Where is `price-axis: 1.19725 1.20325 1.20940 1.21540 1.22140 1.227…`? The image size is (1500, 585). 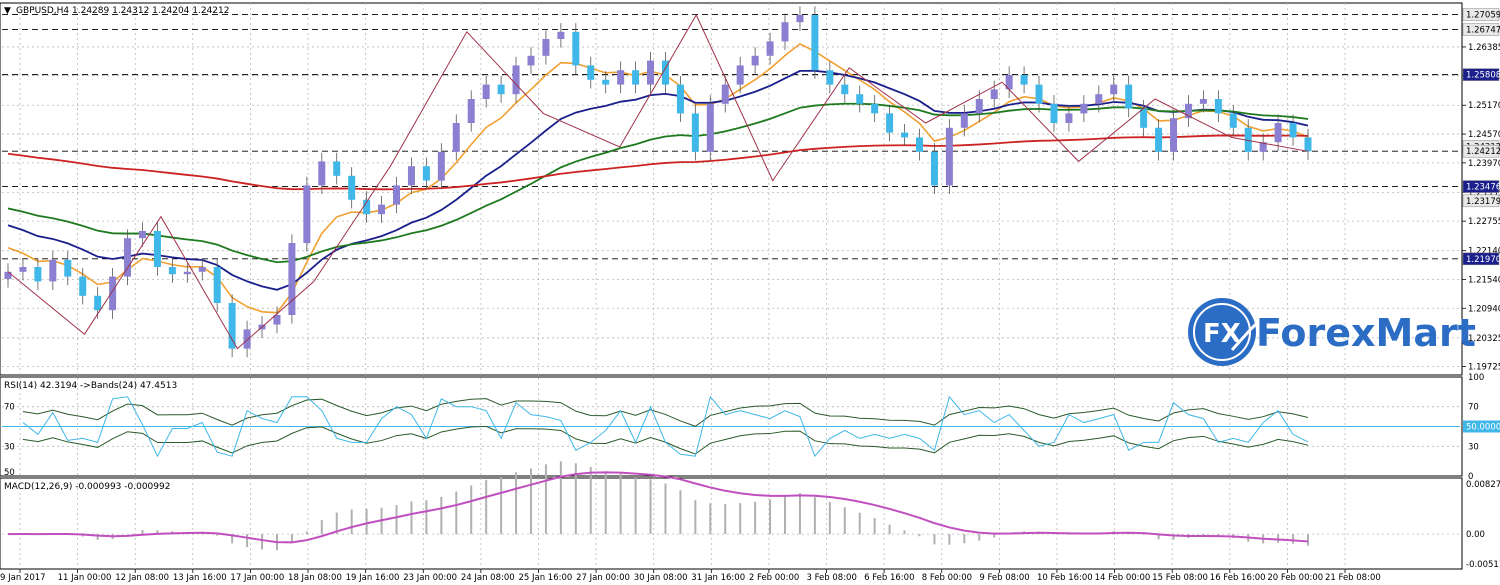 price-axis: 1.19725 1.20325 1.20940 1.21540 1.22140 1.227… is located at coordinates (1481, 306).